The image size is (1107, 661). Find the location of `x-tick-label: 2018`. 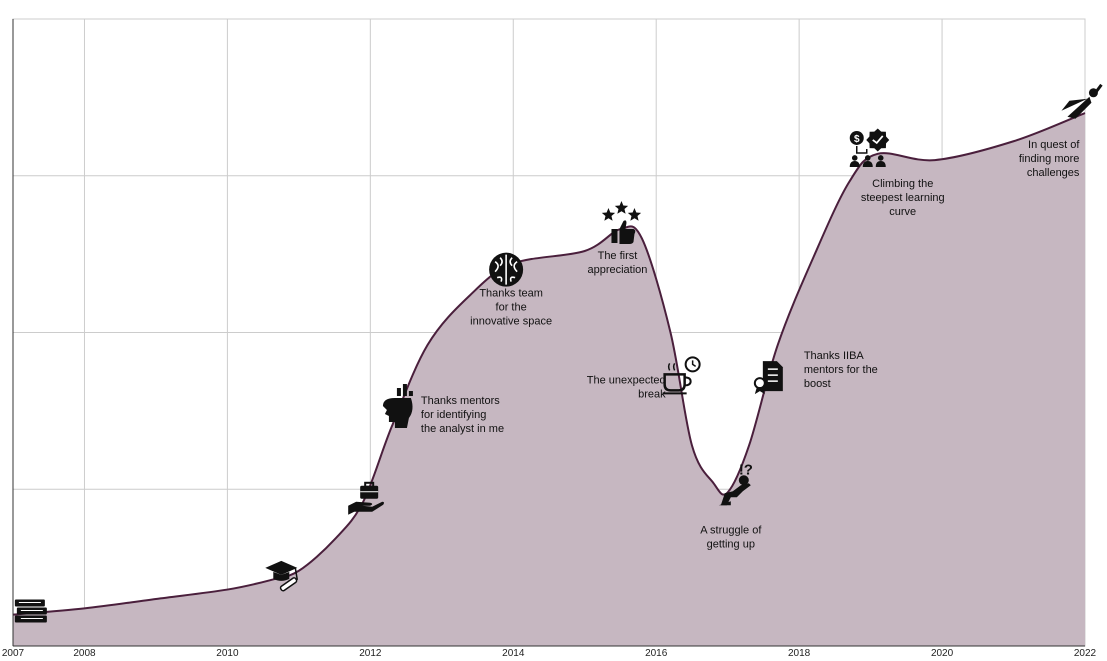

x-tick-label: 2018 is located at coordinates (799, 653).